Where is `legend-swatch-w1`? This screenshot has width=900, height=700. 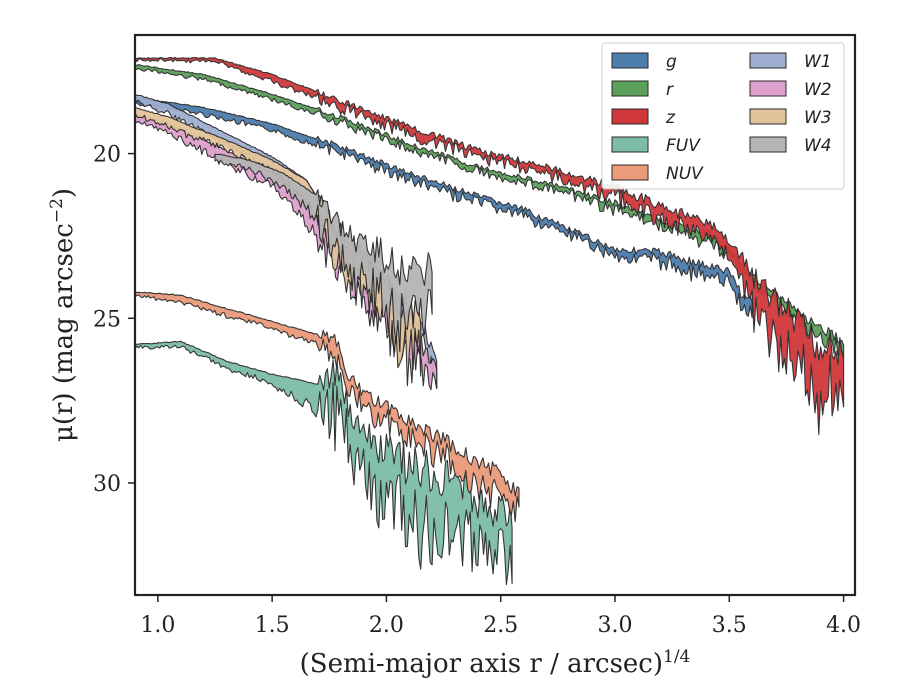
legend-swatch-w1 is located at coordinates (768, 60).